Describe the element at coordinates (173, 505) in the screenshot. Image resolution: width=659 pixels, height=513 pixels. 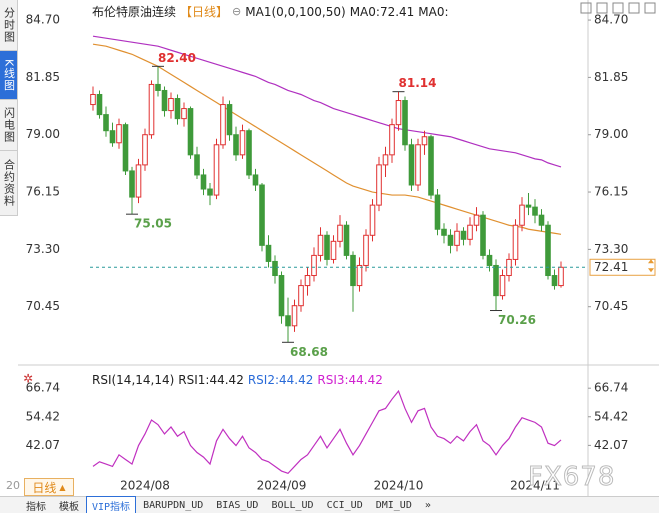
I see `indicator-tab: BARUPDN_UD` at that location.